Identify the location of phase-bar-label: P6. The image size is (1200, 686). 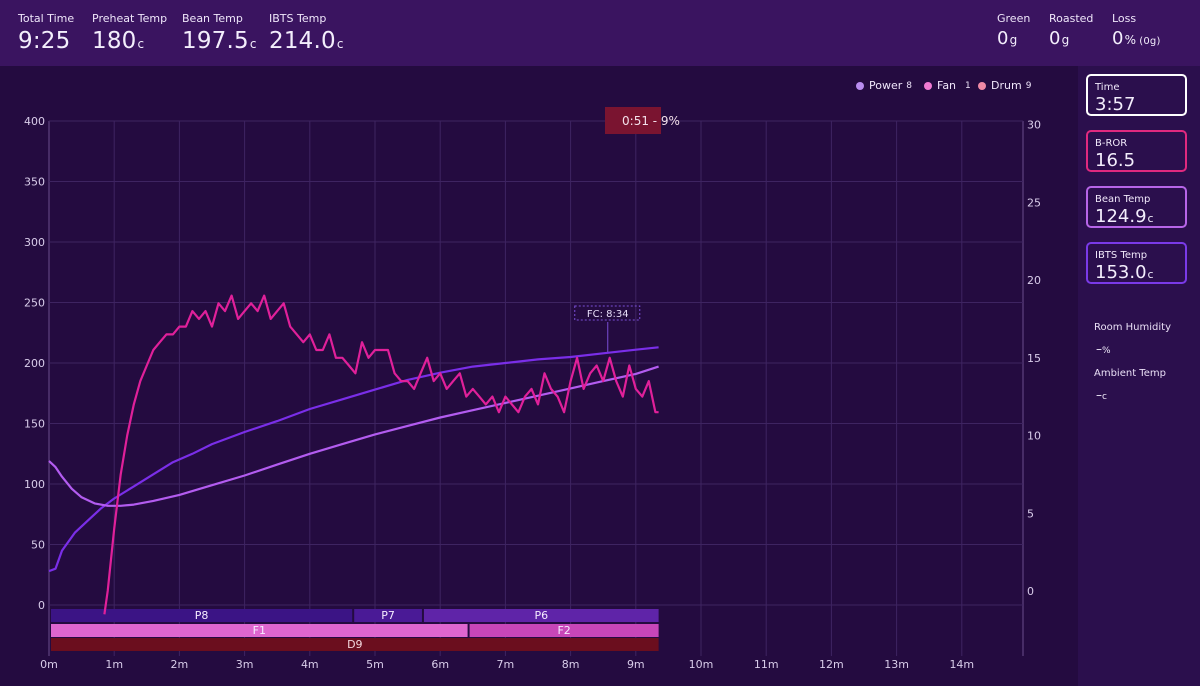
(541, 615).